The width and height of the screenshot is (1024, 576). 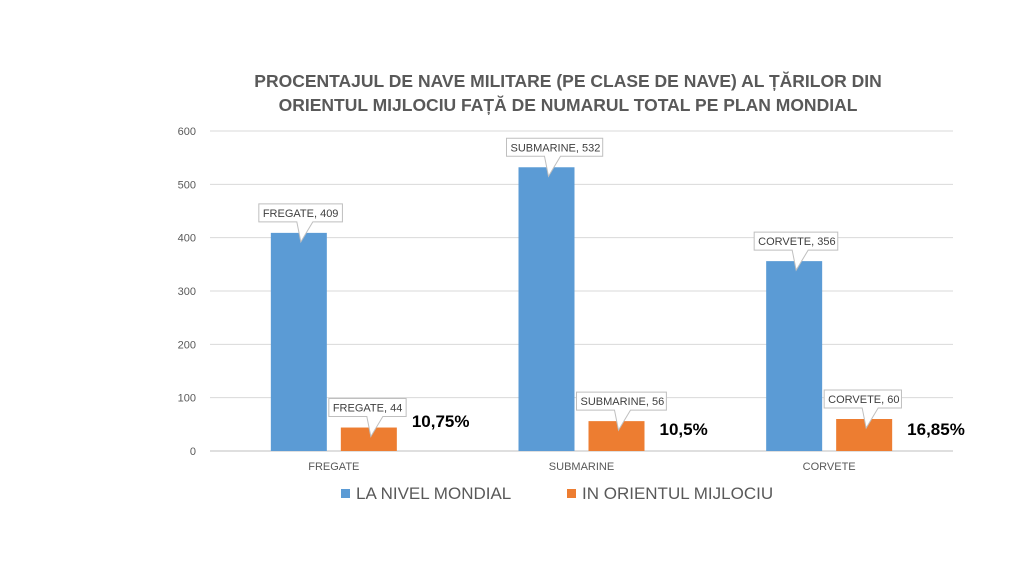 What do you see at coordinates (684, 429) in the screenshot?
I see `percentage-annotation: 10,5%` at bounding box center [684, 429].